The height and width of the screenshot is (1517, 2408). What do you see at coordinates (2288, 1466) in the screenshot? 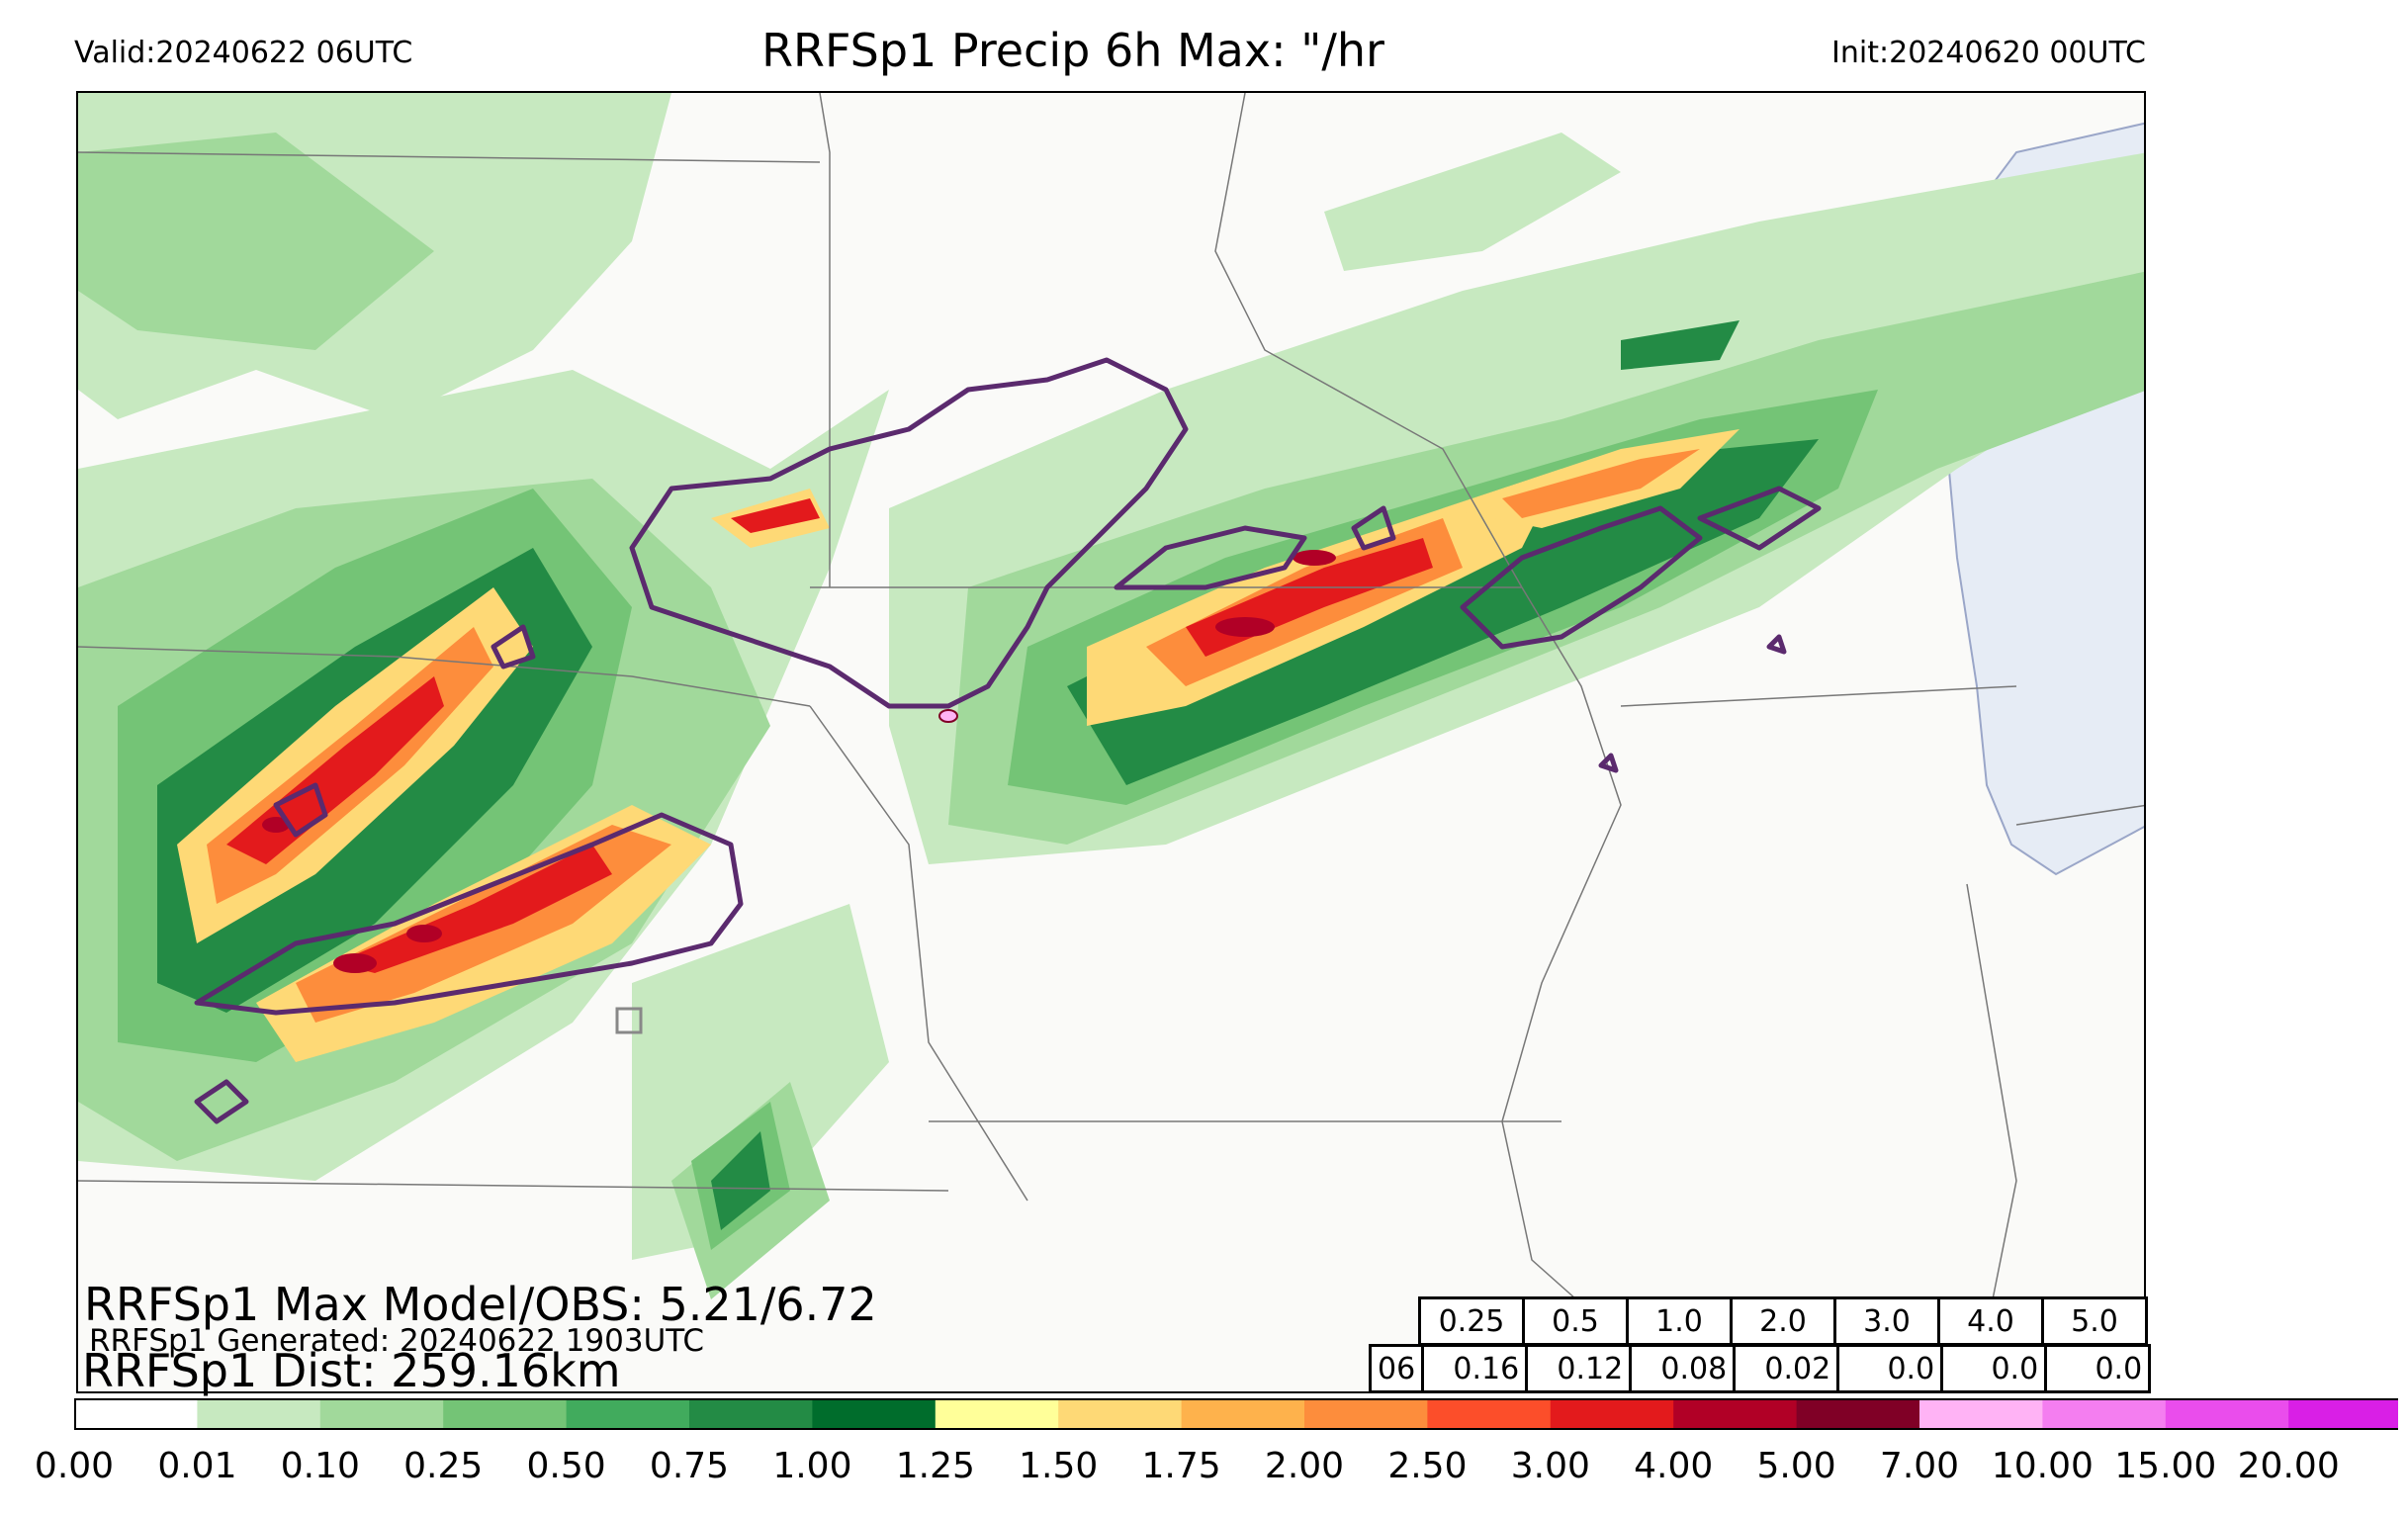
I see `colorbar-tick-label: 20.00` at bounding box center [2288, 1466].